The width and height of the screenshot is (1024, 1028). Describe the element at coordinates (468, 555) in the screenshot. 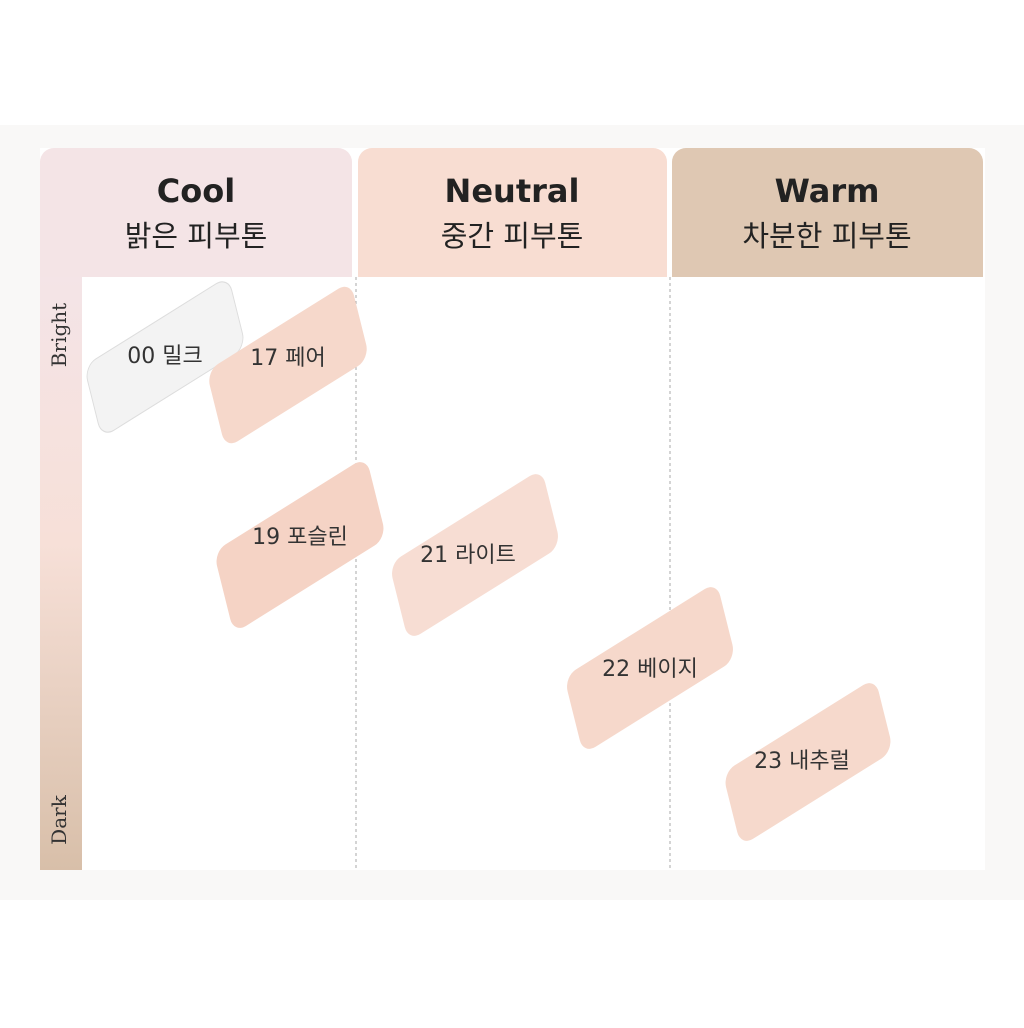

I see `swatch-label: 21 라이트` at that location.